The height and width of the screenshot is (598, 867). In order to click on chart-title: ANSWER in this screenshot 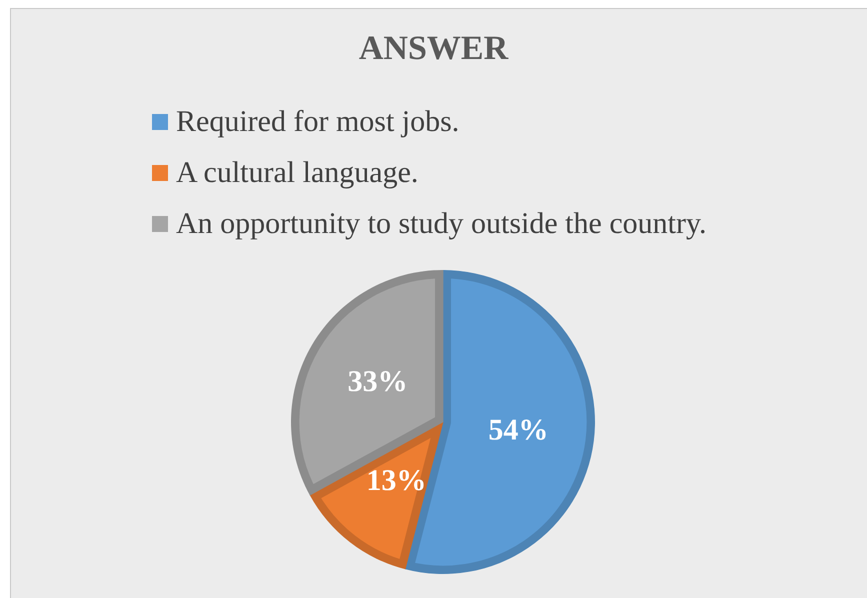, I will do `click(434, 49)`.